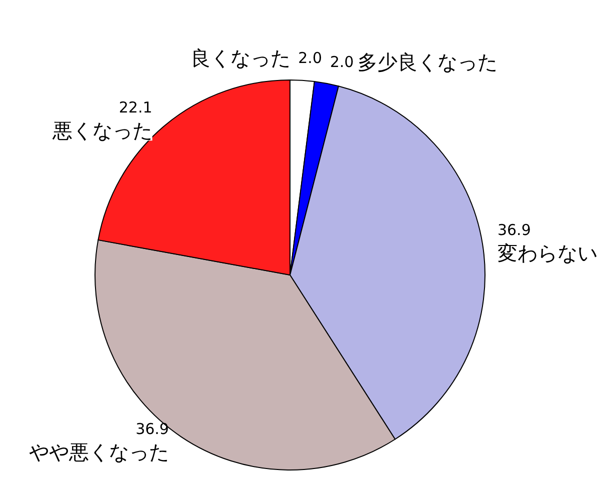 The height and width of the screenshot is (504, 607). I want to click on data-label: 22.1, so click(135, 107).